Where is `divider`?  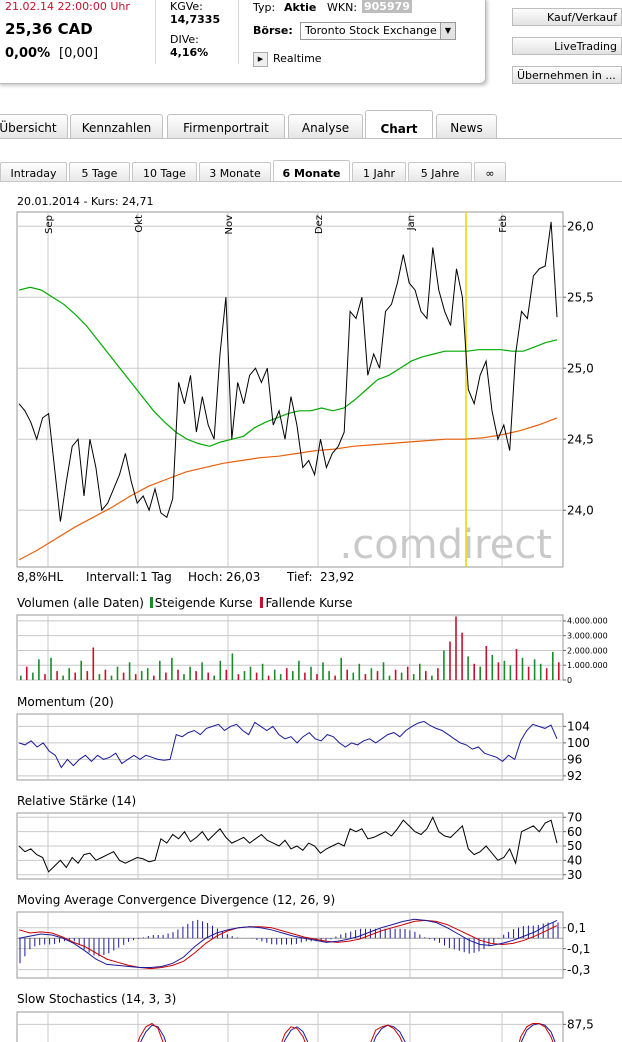 divider is located at coordinates (155, 32).